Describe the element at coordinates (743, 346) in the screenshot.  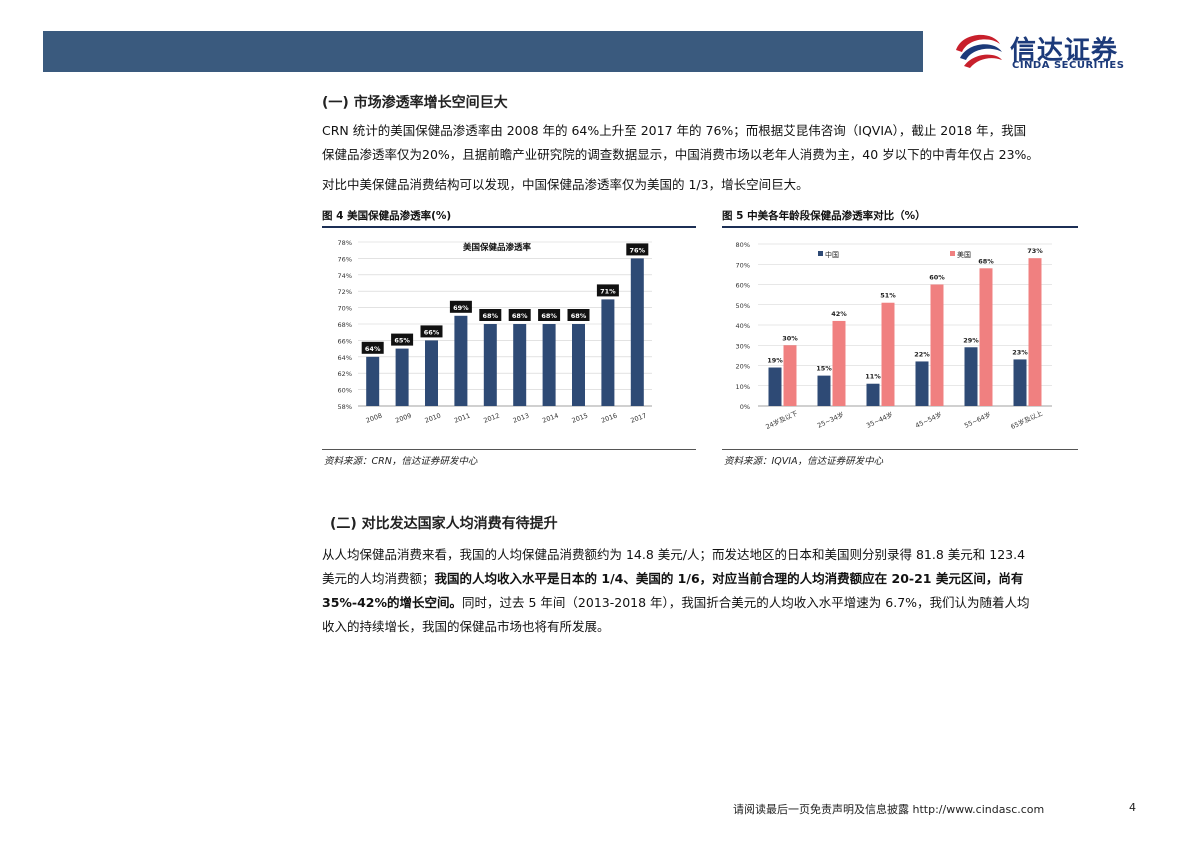
I see `y-tick-label: 30%` at that location.